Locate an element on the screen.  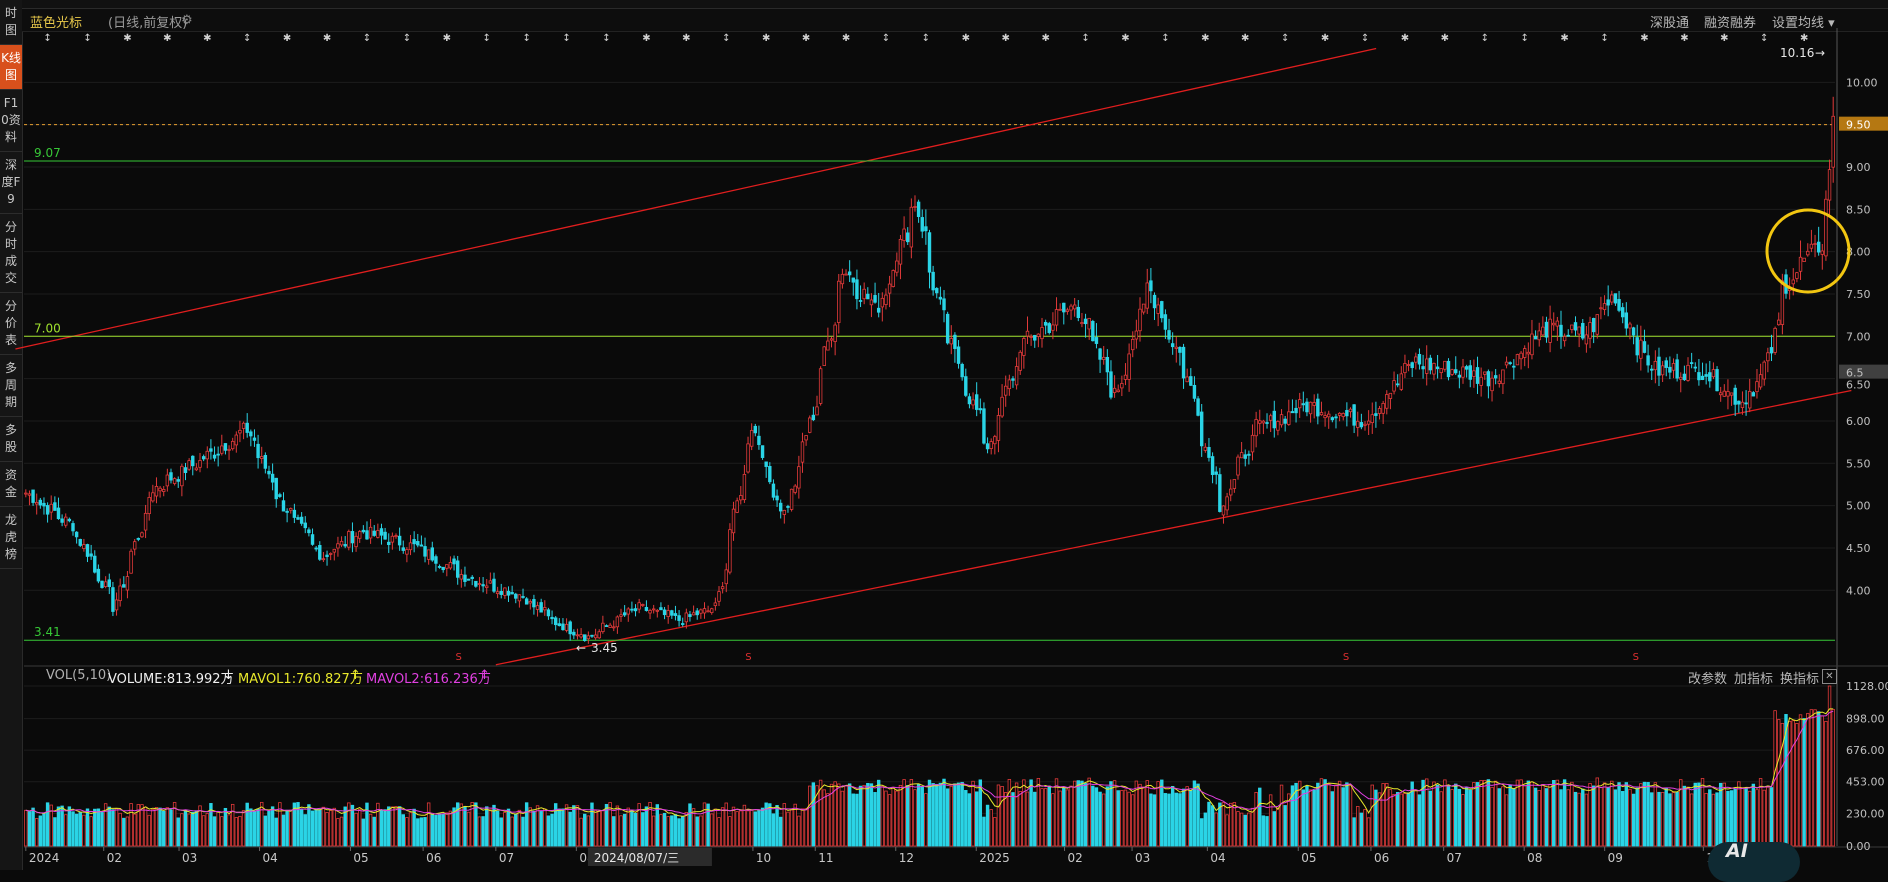
nav-f10: F10资料 is located at coordinates (11, 121).